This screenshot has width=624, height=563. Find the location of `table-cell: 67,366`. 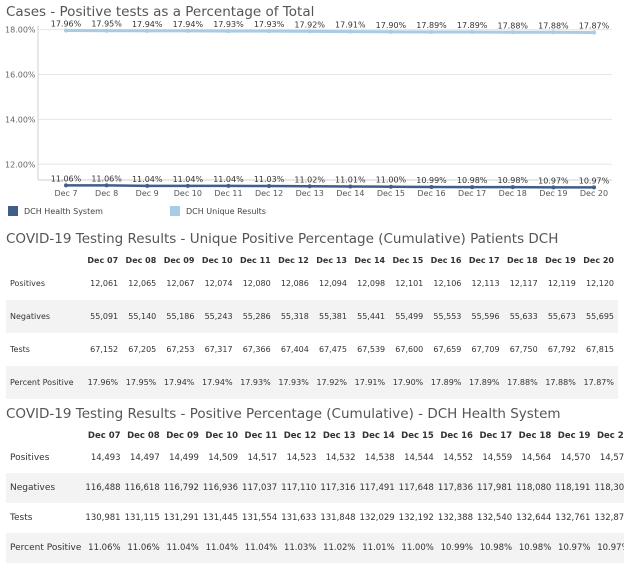

table-cell: 67,366 is located at coordinates (256, 349).